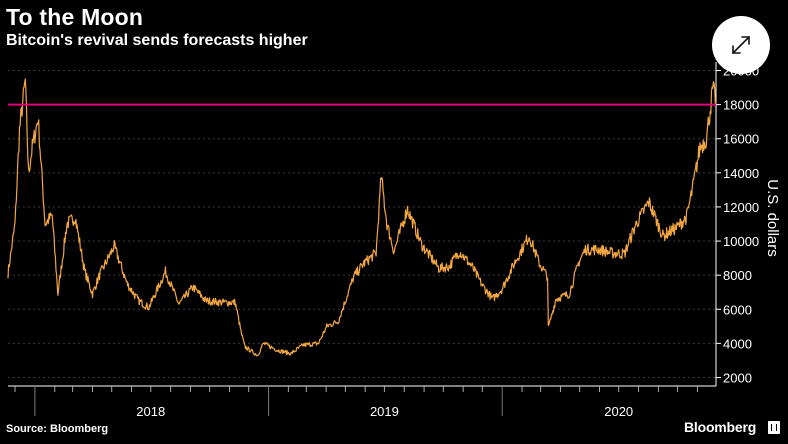 The width and height of the screenshot is (788, 444). What do you see at coordinates (75, 17) in the screenshot?
I see `chart-title: To the Moon` at bounding box center [75, 17].